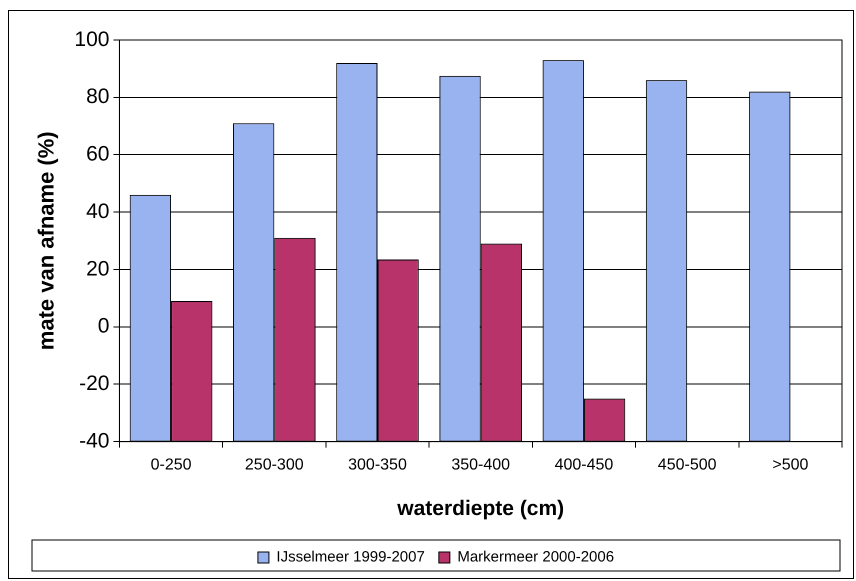 The image size is (856, 581). I want to click on y-tick-label: 100, so click(92, 39).